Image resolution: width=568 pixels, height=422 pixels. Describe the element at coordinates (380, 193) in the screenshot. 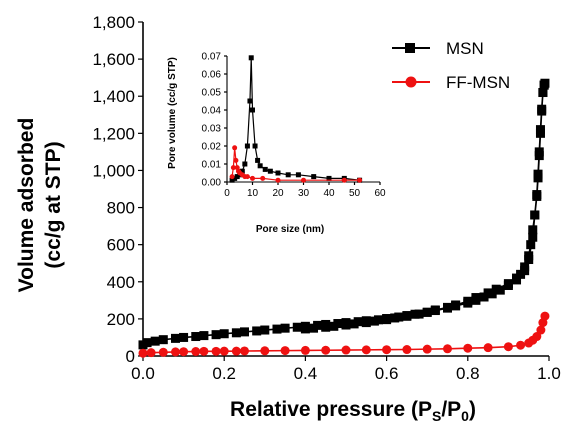

I see `inset-x-tick-label: 60` at that location.